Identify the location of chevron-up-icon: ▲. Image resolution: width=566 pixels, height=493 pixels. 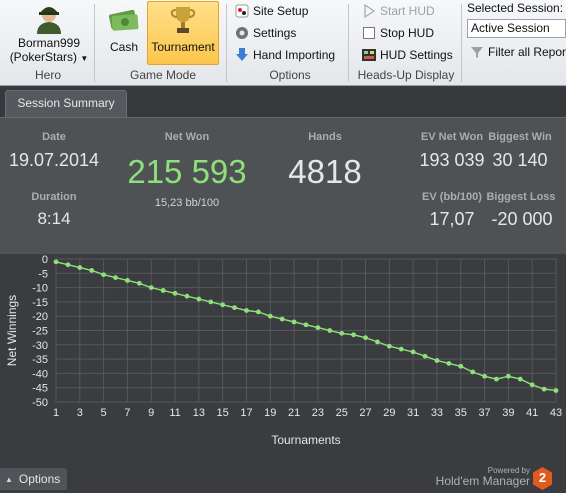
(9, 479).